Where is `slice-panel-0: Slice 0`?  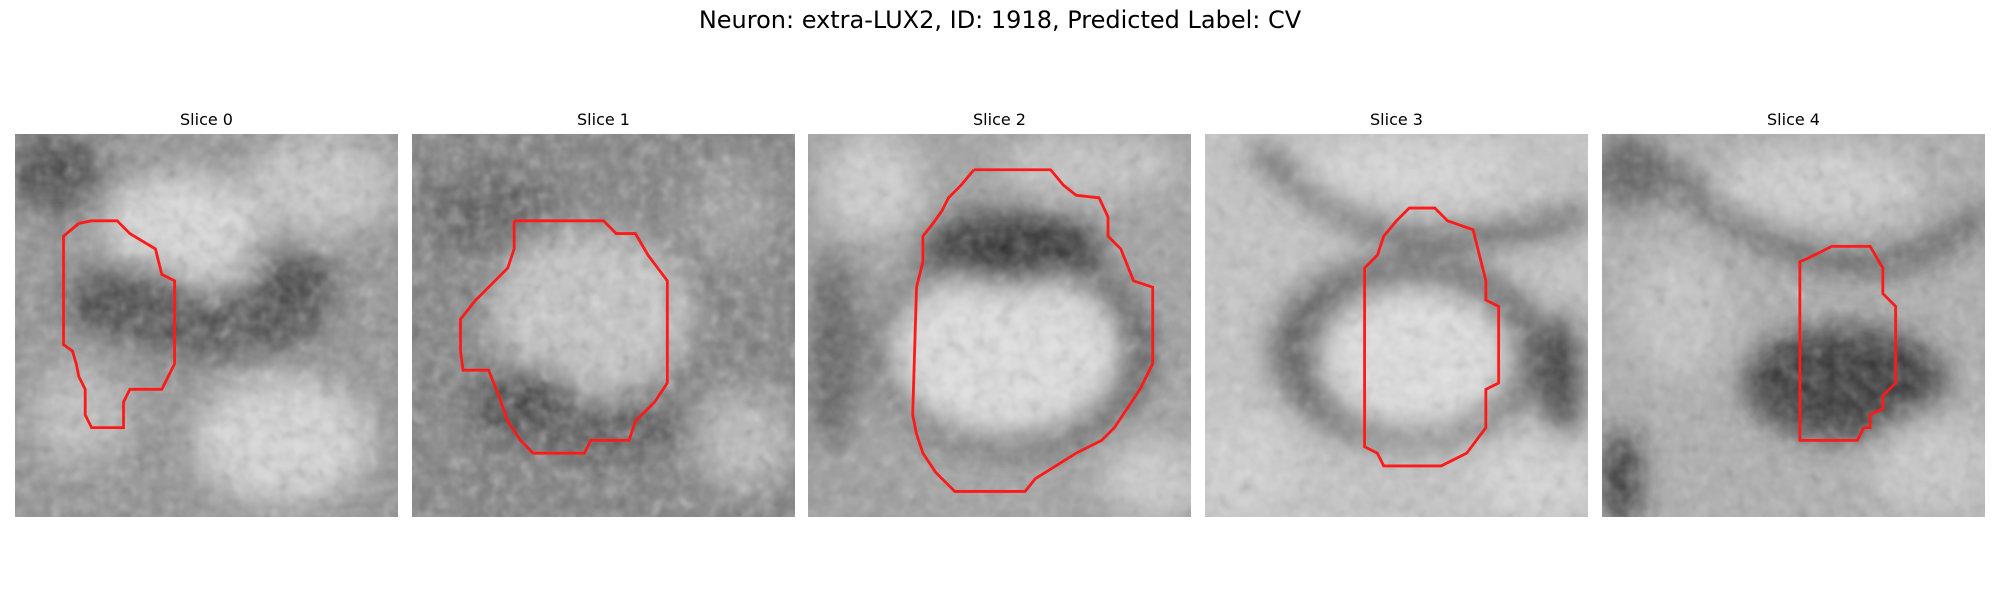
slice-panel-0: Slice 0 is located at coordinates (206, 312).